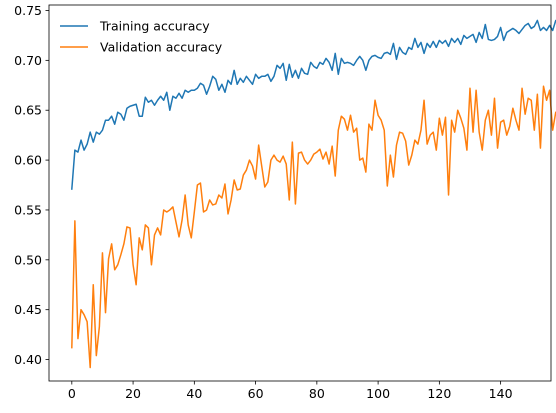  What do you see at coordinates (133, 393) in the screenshot?
I see `x-tick-label: 20` at bounding box center [133, 393].